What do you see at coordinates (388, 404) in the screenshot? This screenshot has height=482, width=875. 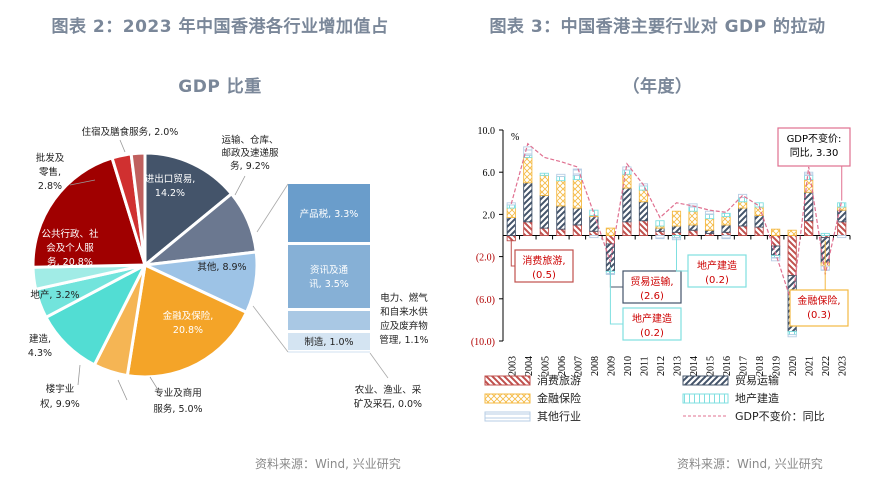 I see `breakout-label: 矿及采石, 0.0%` at bounding box center [388, 404].